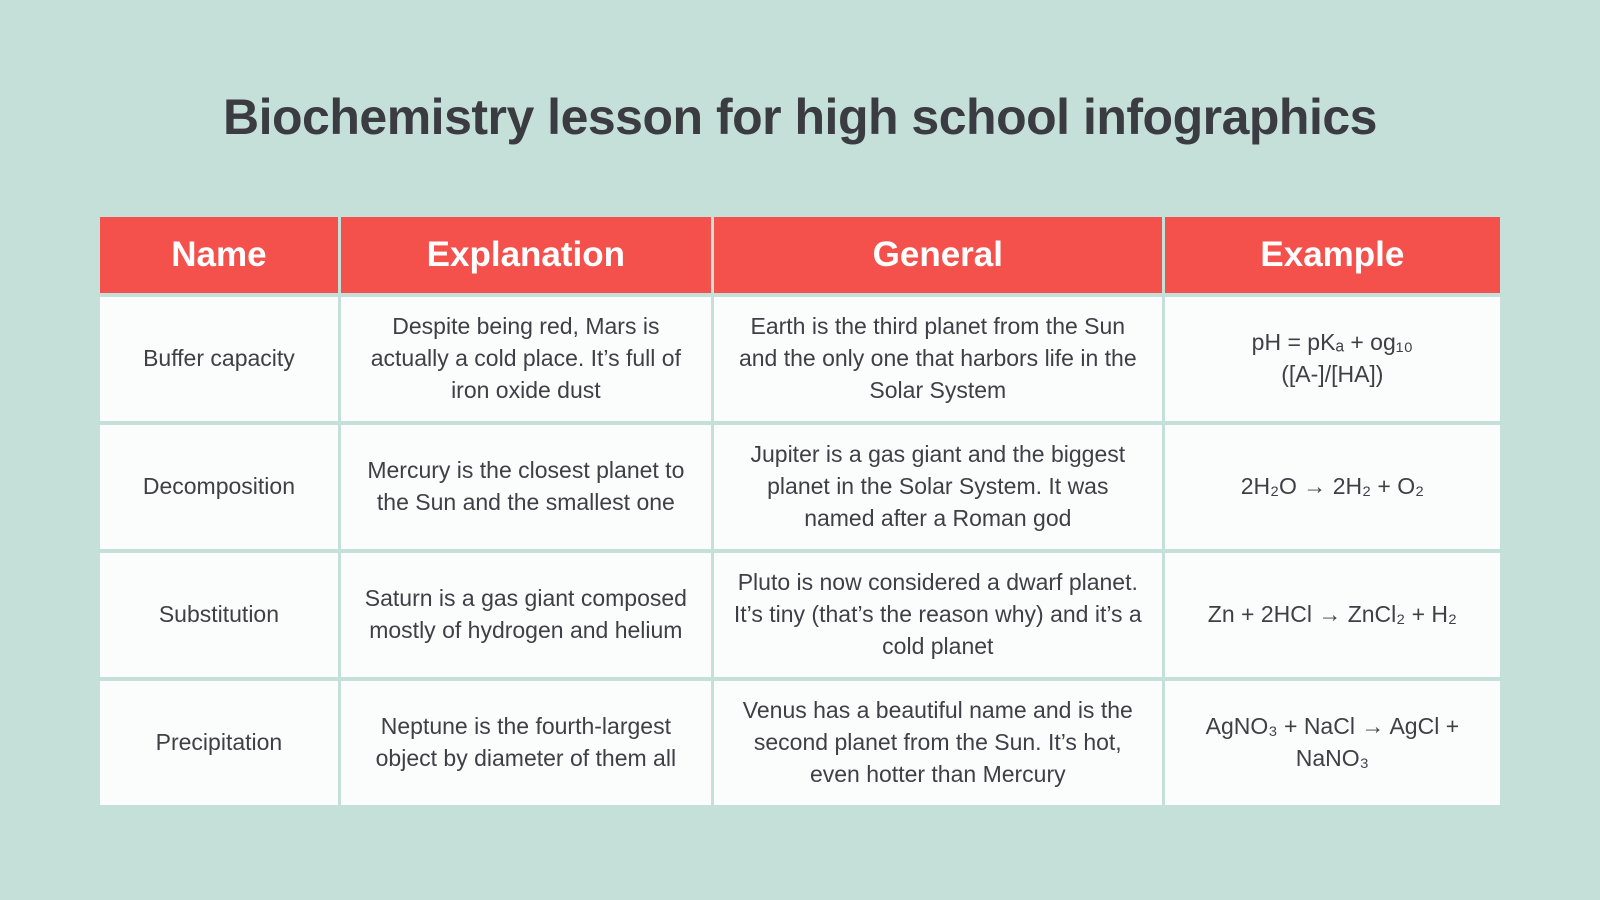 This screenshot has width=1600, height=900. I want to click on header-row: Name Explanation General Example, so click(800, 255).